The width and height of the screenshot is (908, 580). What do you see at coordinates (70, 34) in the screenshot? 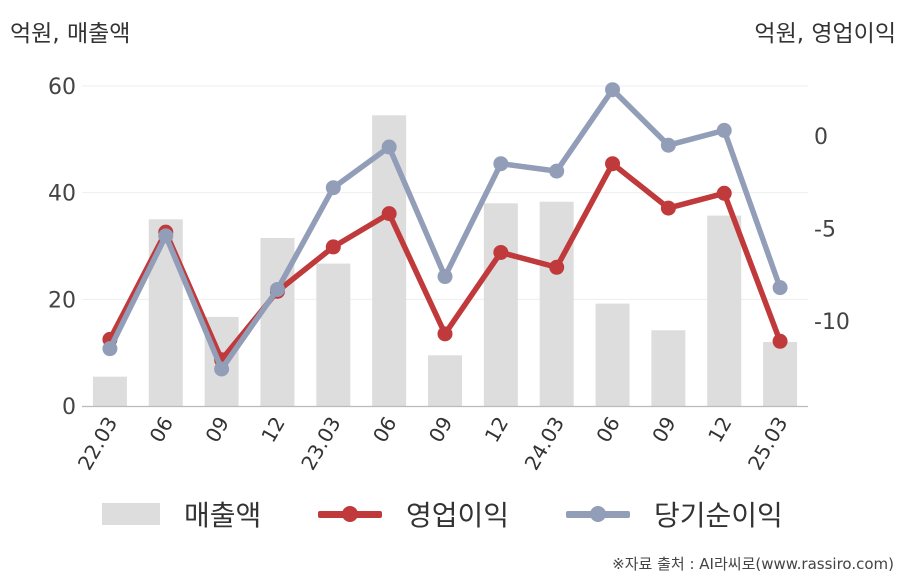
I see `left-axis-unit: 억원, 매출액` at bounding box center [70, 34].